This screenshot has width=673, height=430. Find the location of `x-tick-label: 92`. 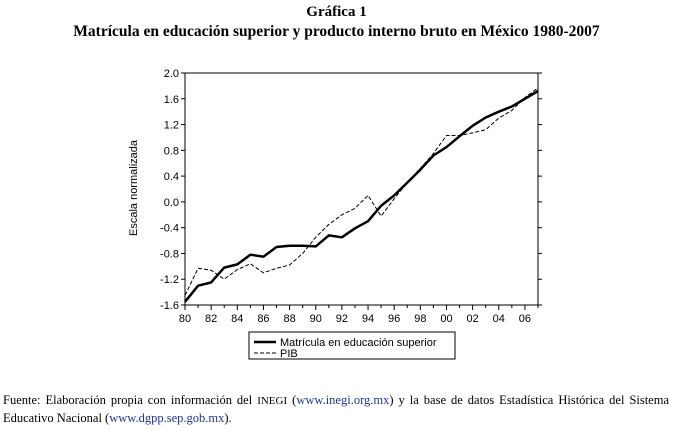

x-tick-label: 92 is located at coordinates (342, 319).